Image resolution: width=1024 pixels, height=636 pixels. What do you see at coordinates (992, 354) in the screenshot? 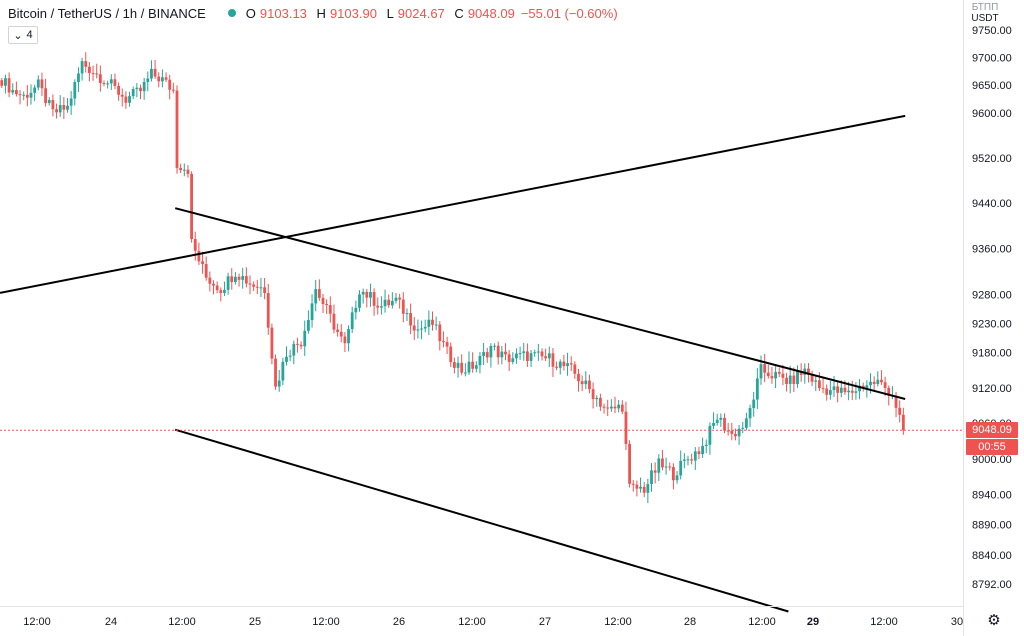
I see `price-tick-label: 9180.00` at bounding box center [992, 354].